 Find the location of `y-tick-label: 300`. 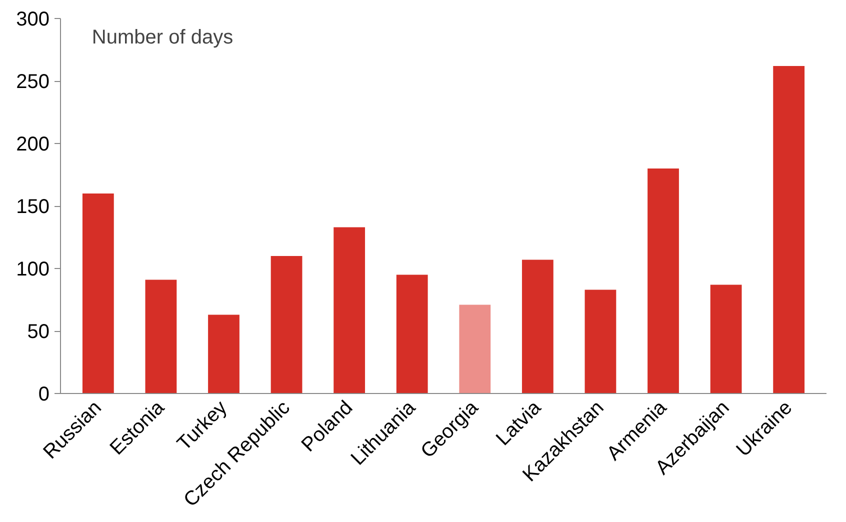

y-tick-label: 300 is located at coordinates (33, 19).